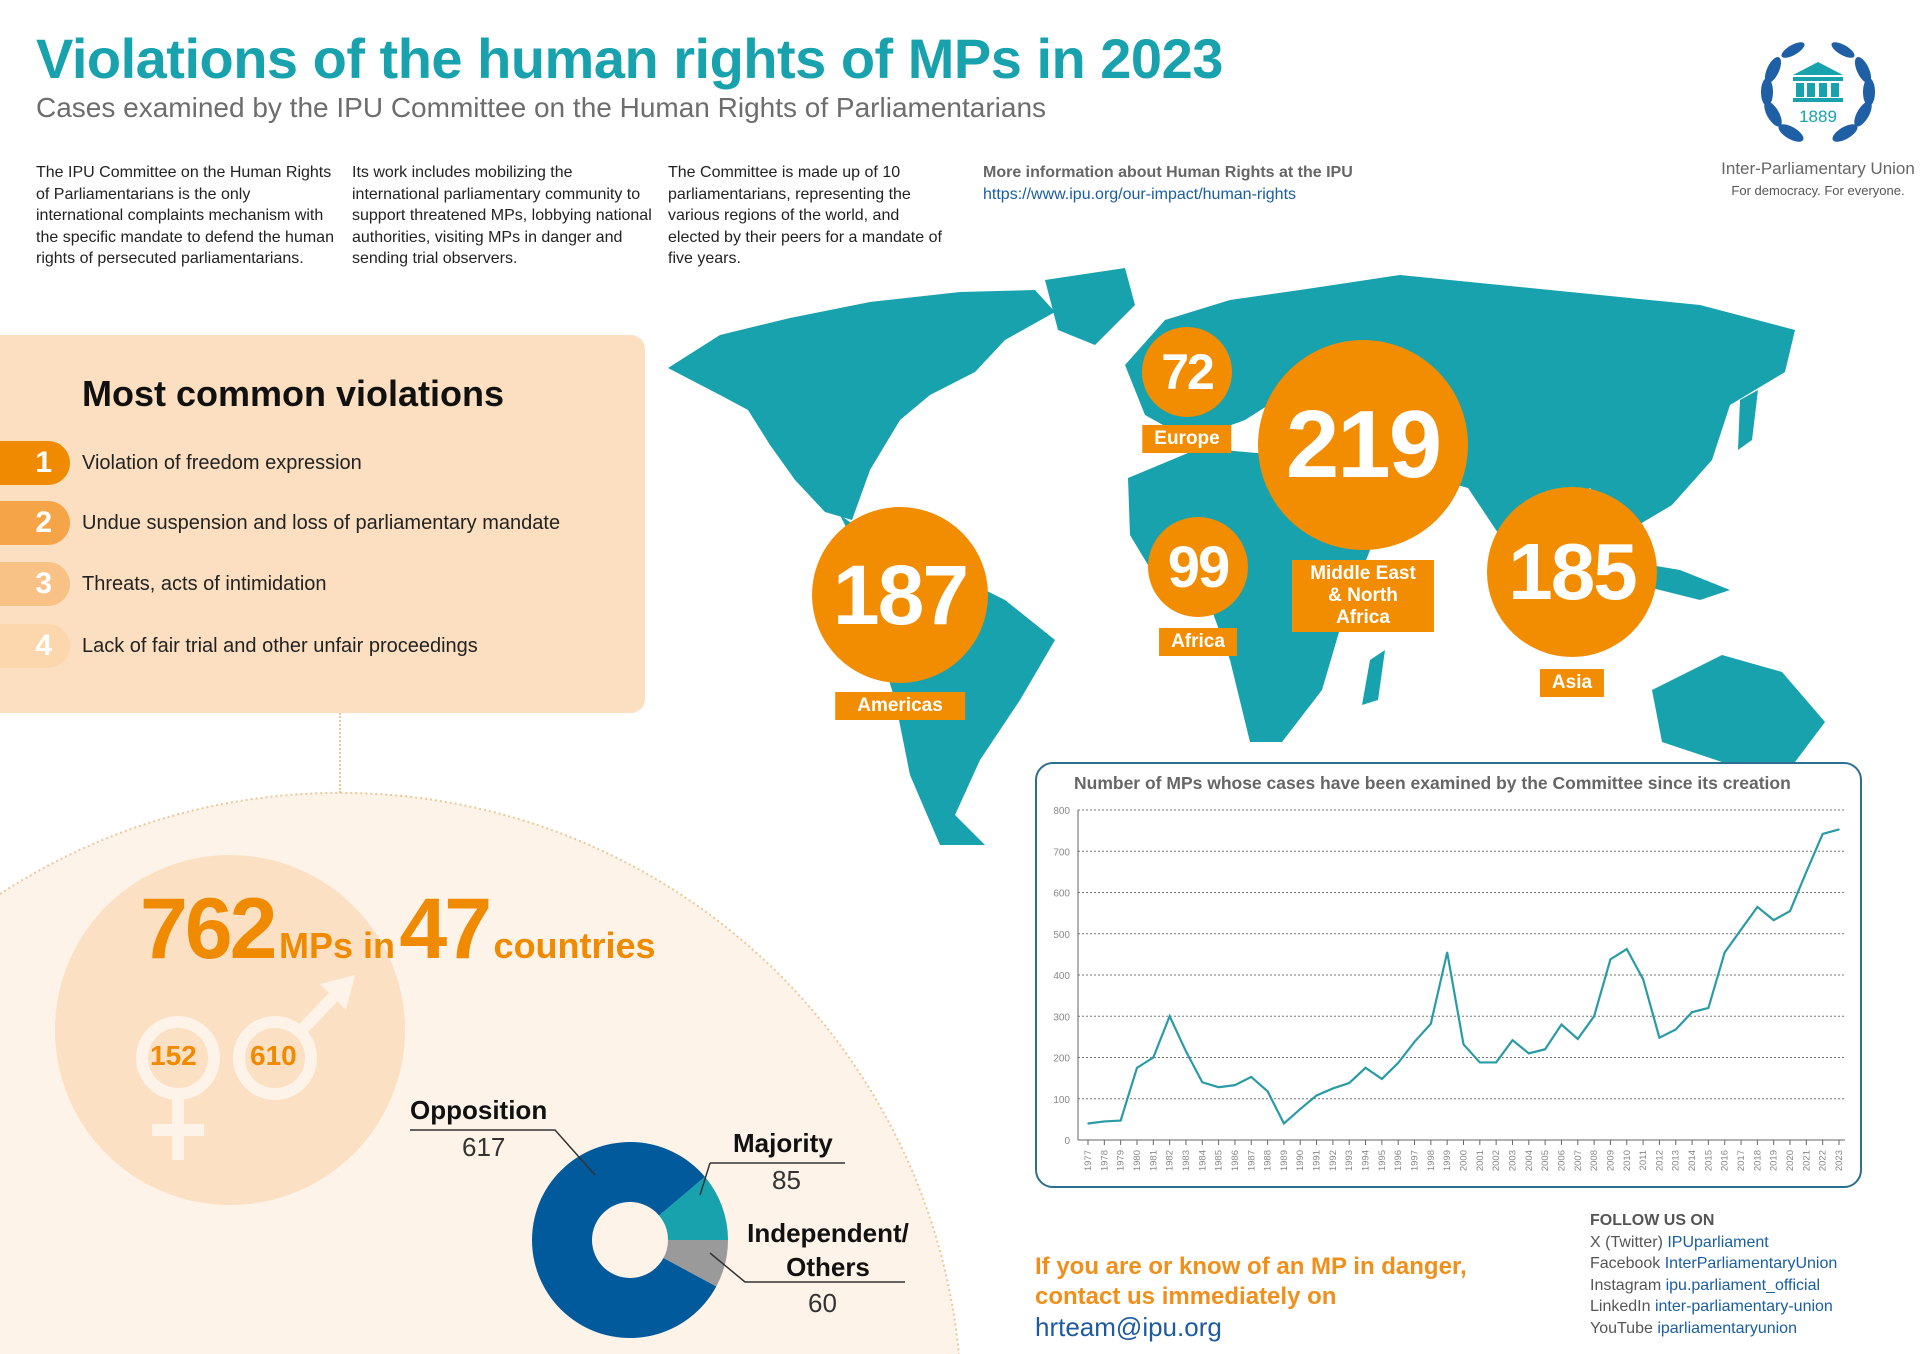 This screenshot has height=1354, width=1920. Describe the element at coordinates (1818, 168) in the screenshot. I see `logo-org-name: Inter-Parliamentary Union` at that location.